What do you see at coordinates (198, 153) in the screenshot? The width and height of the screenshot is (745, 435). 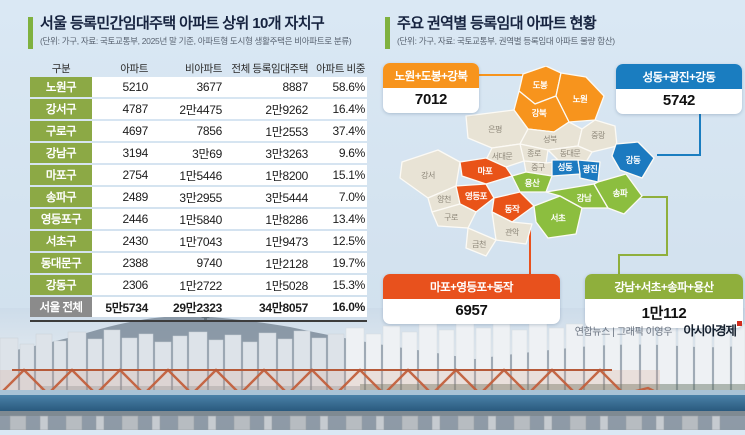 I see `table-row: 강남구 3194 3만69 3만3263 9.6%` at bounding box center [198, 153].